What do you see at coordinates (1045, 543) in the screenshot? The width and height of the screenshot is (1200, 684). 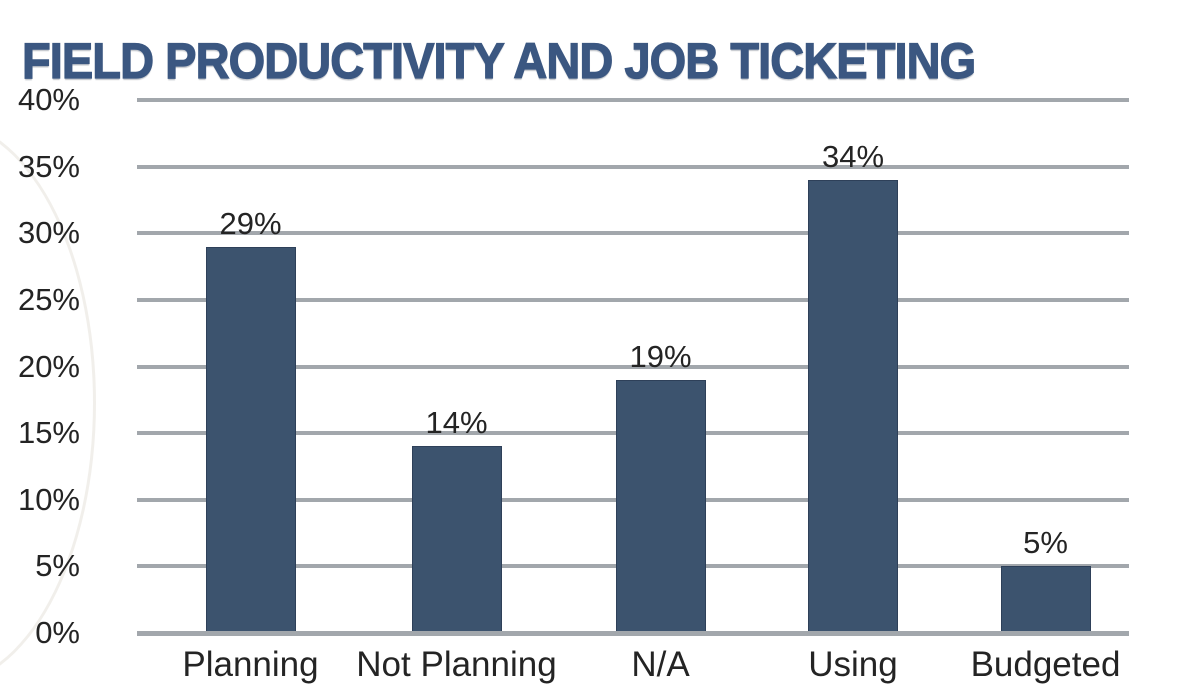 I see `bar-value-label: 5%` at bounding box center [1045, 543].